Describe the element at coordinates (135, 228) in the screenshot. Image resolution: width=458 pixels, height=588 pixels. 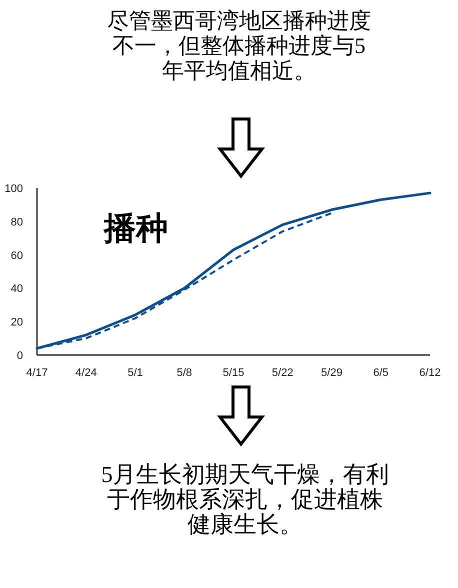
I see `annotation: 播种` at that location.